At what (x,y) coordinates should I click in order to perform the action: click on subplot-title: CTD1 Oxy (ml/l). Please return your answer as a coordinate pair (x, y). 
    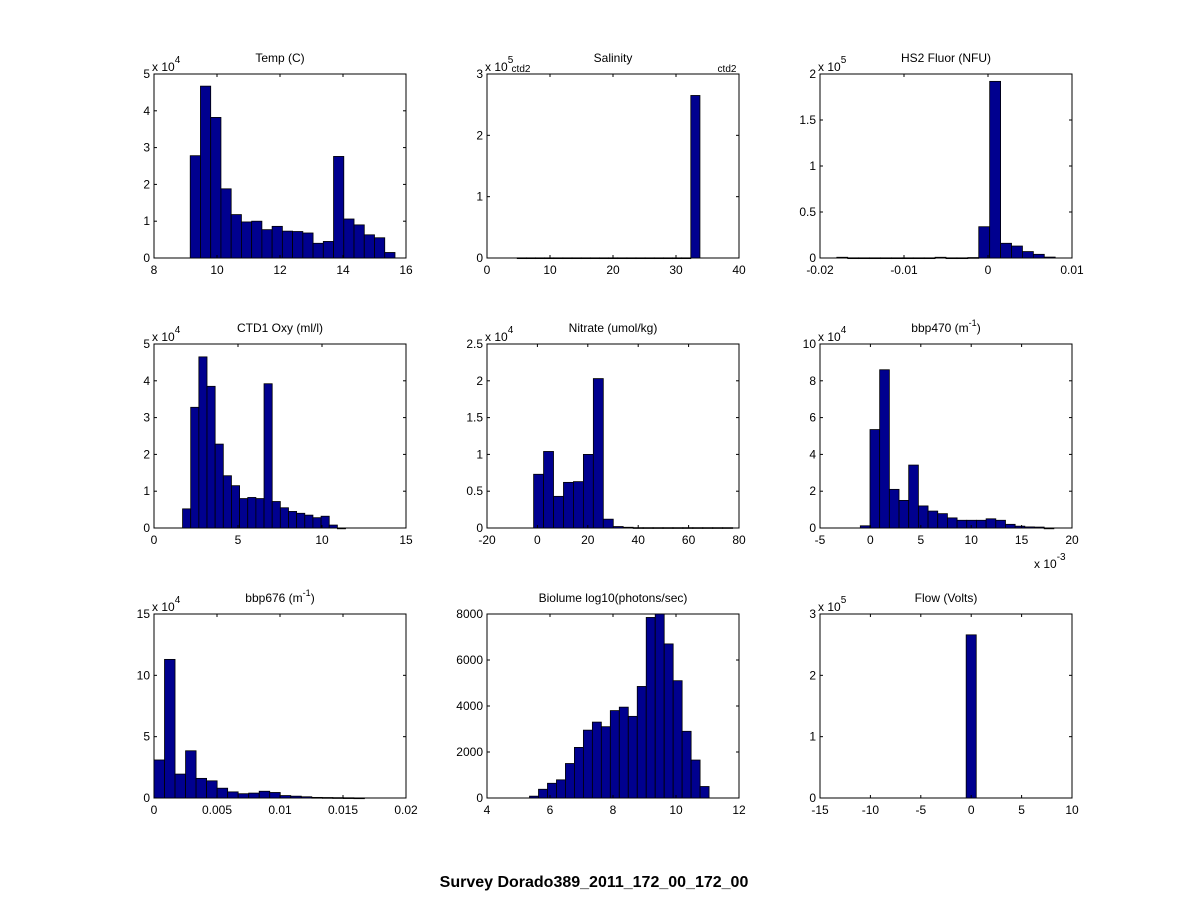
    Looking at the image, I should click on (280, 328).